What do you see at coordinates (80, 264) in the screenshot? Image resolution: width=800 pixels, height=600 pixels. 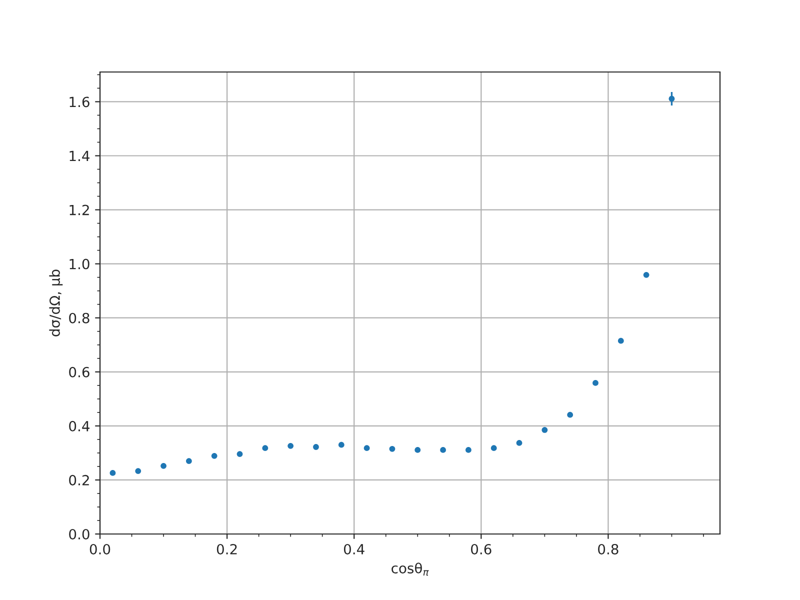 I see `y-tick-label: 1.0` at bounding box center [80, 264].